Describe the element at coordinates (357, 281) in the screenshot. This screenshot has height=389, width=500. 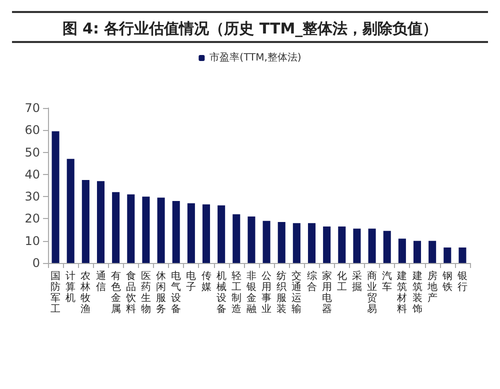
I see `x-tick-label: 采掘` at that location.